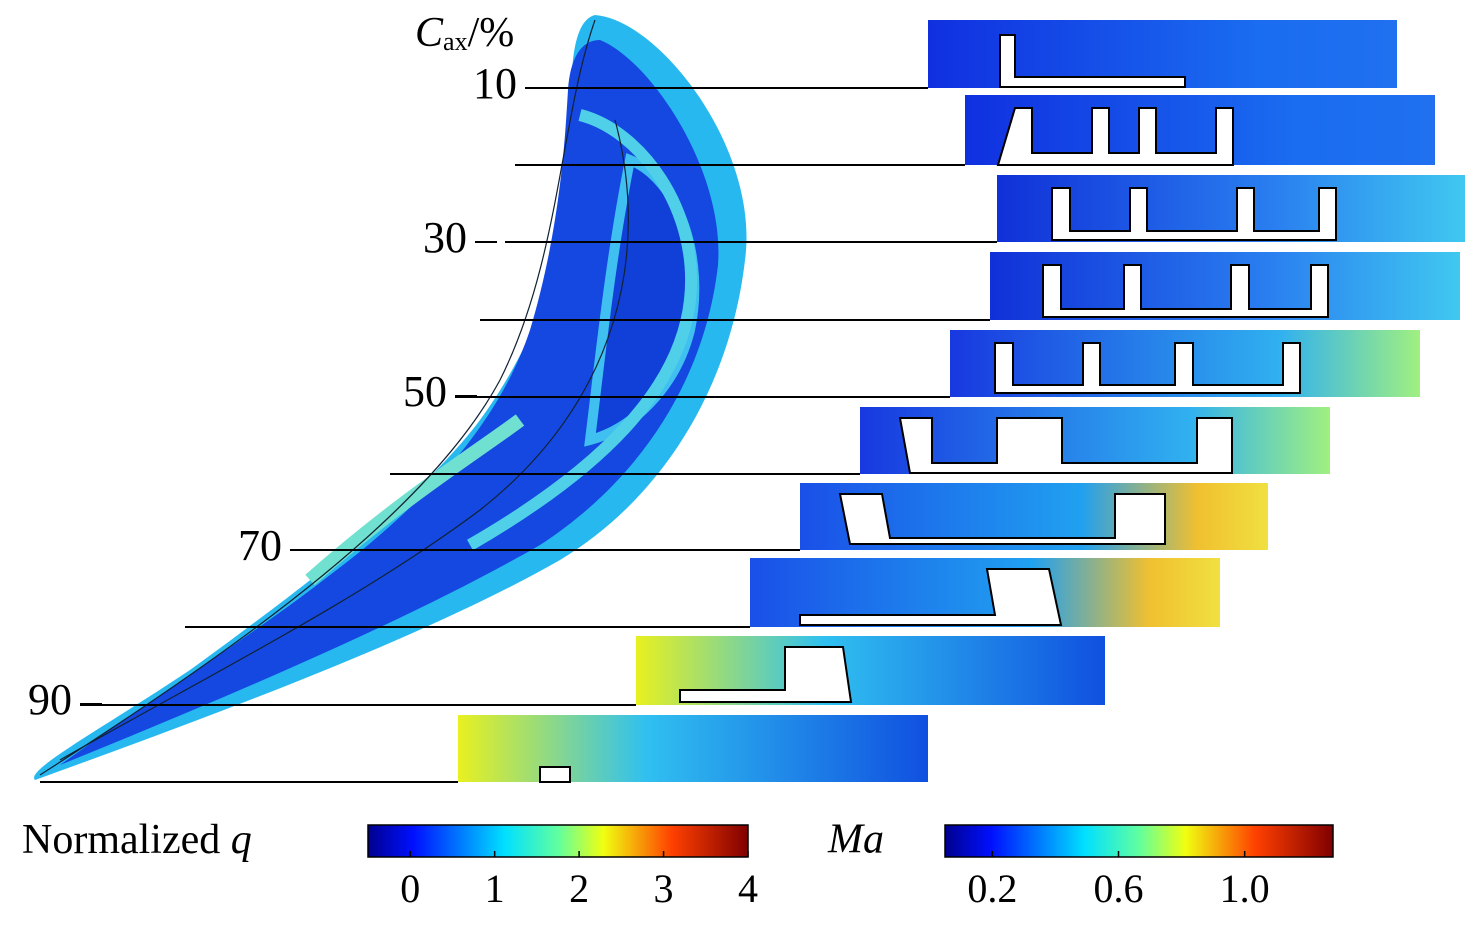 Image resolution: width=1476 pixels, height=929 pixels. What do you see at coordinates (855, 840) in the screenshot?
I see `colorbar-label: Ma` at bounding box center [855, 840].